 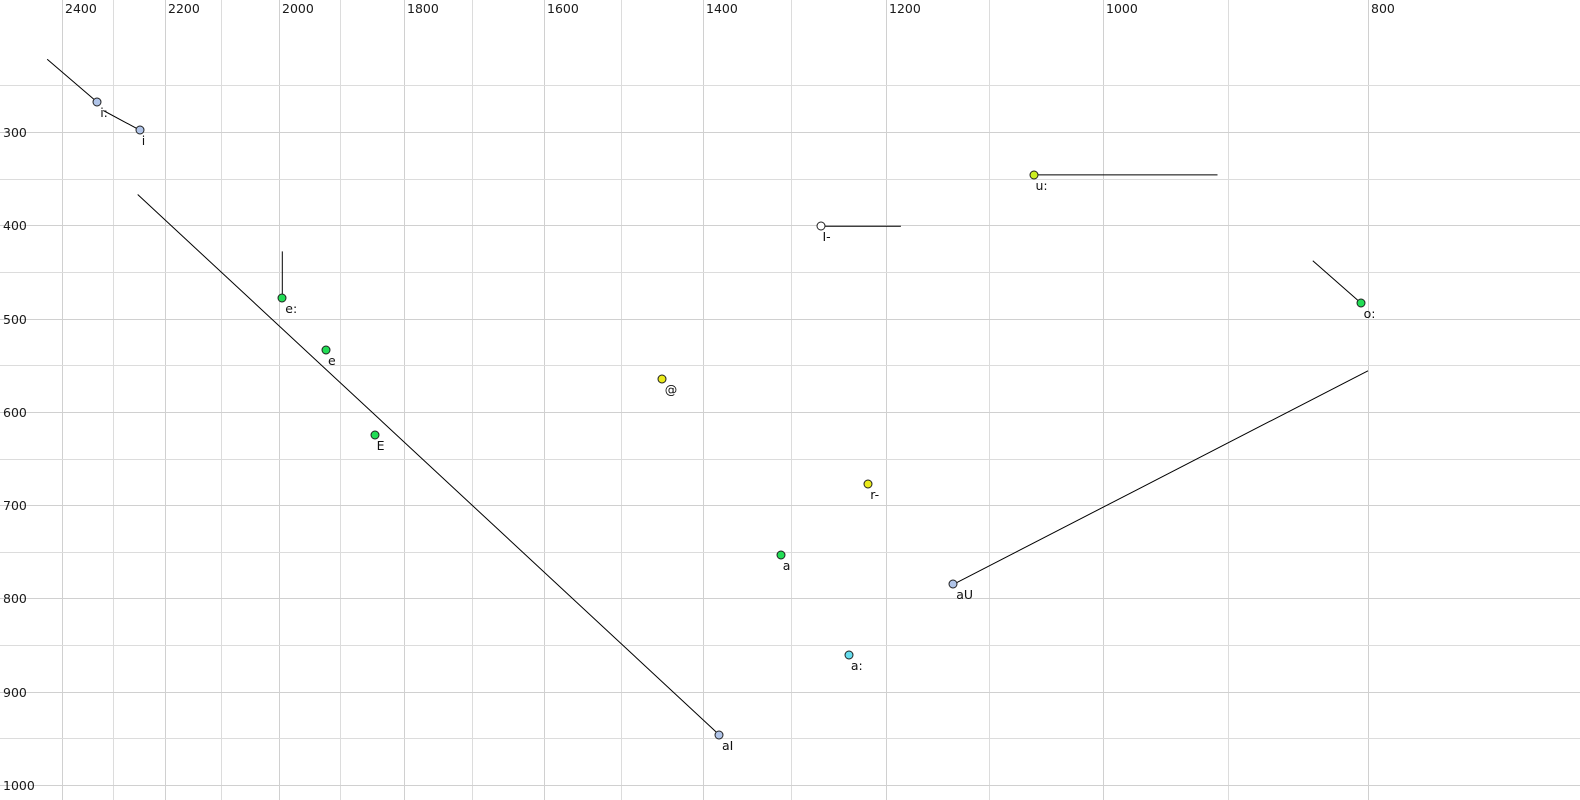 What do you see at coordinates (1041, 185) in the screenshot?
I see `vowel-label-u:: u:` at bounding box center [1041, 185].